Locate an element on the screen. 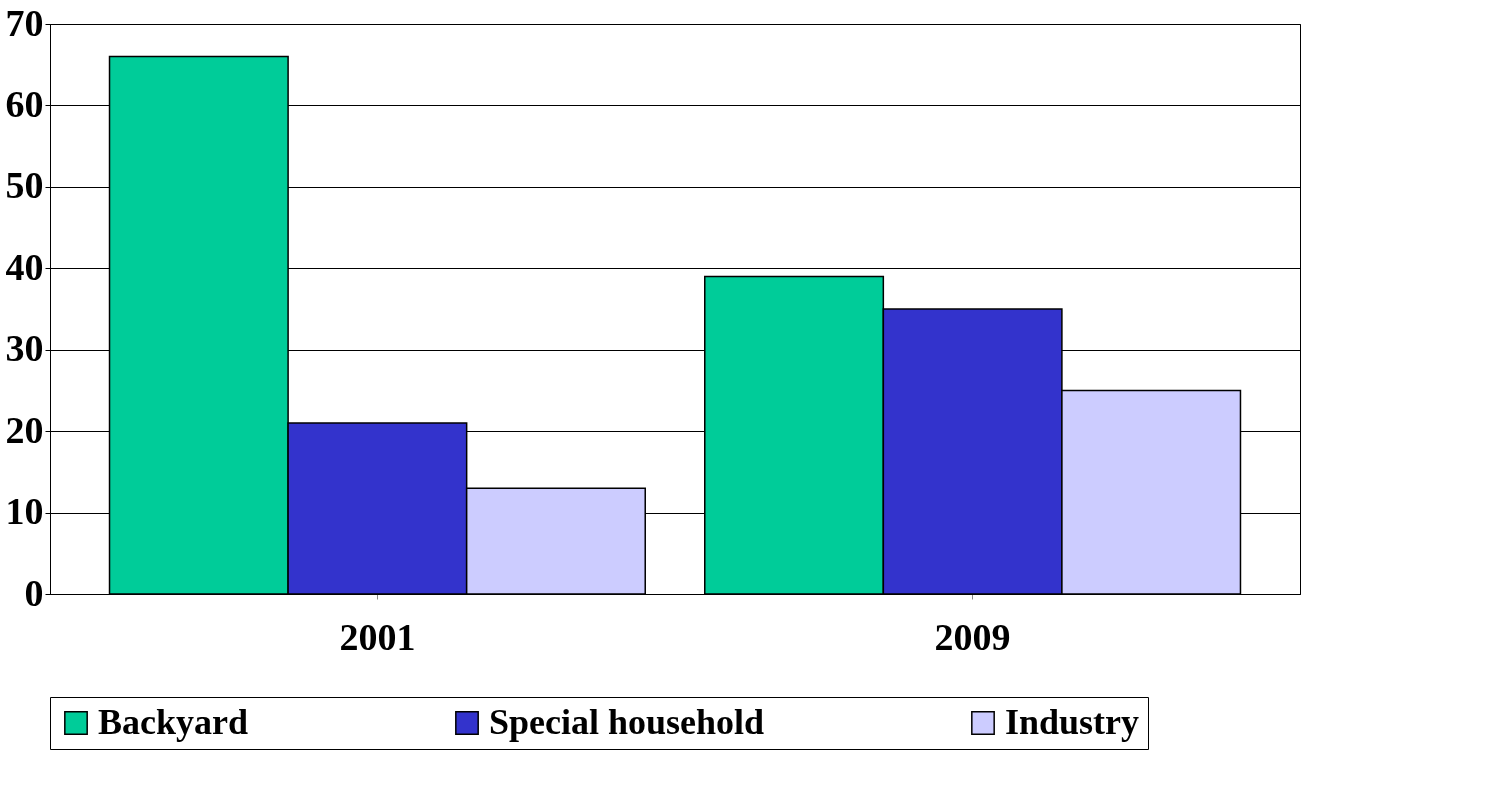  legend-label: Industry is located at coordinates (1072, 722).